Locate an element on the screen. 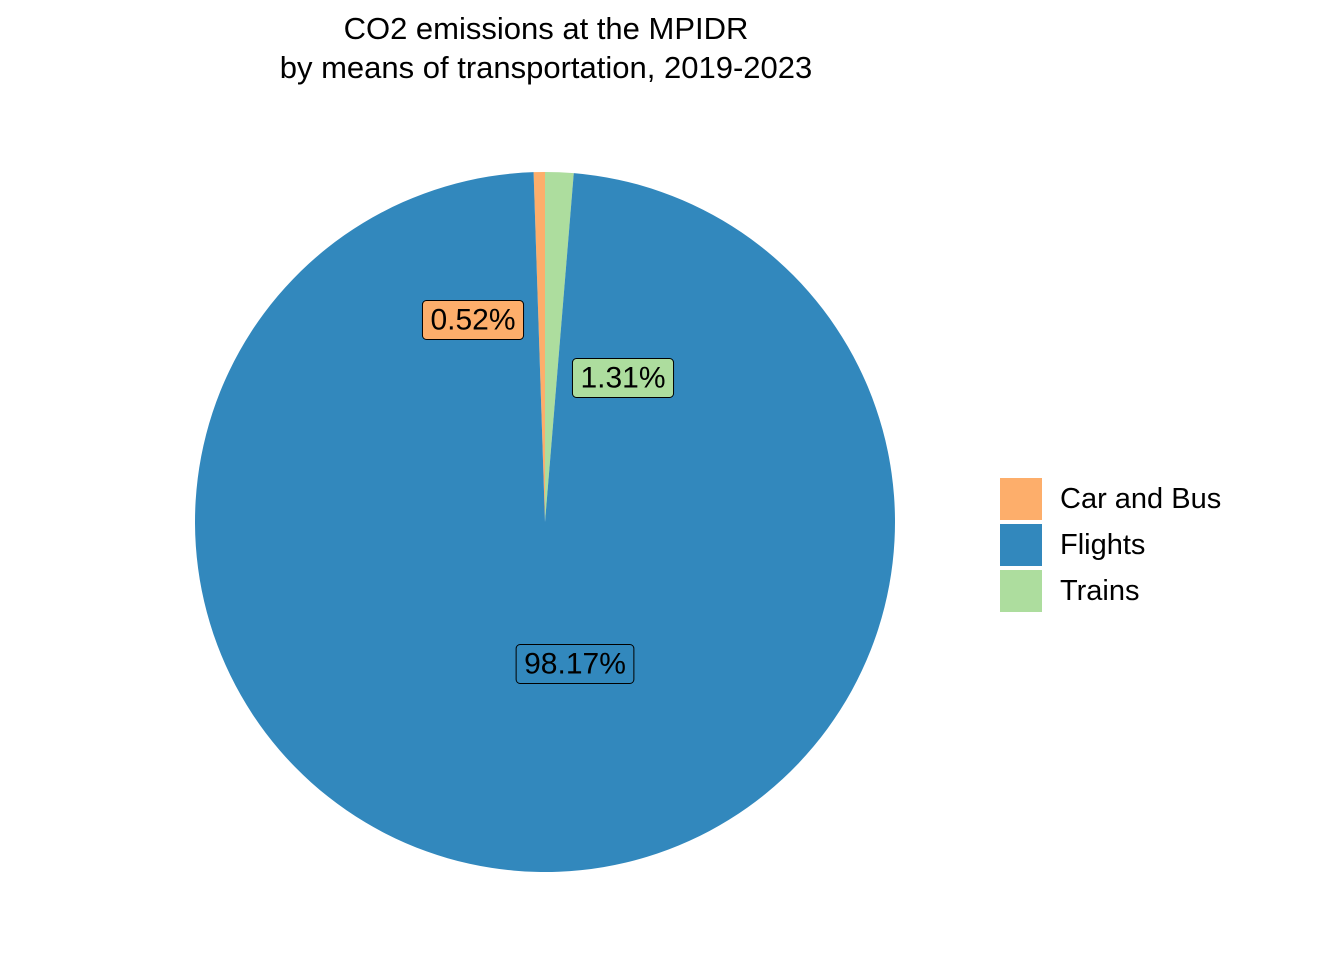  data-label-box-trains is located at coordinates (623, 378).